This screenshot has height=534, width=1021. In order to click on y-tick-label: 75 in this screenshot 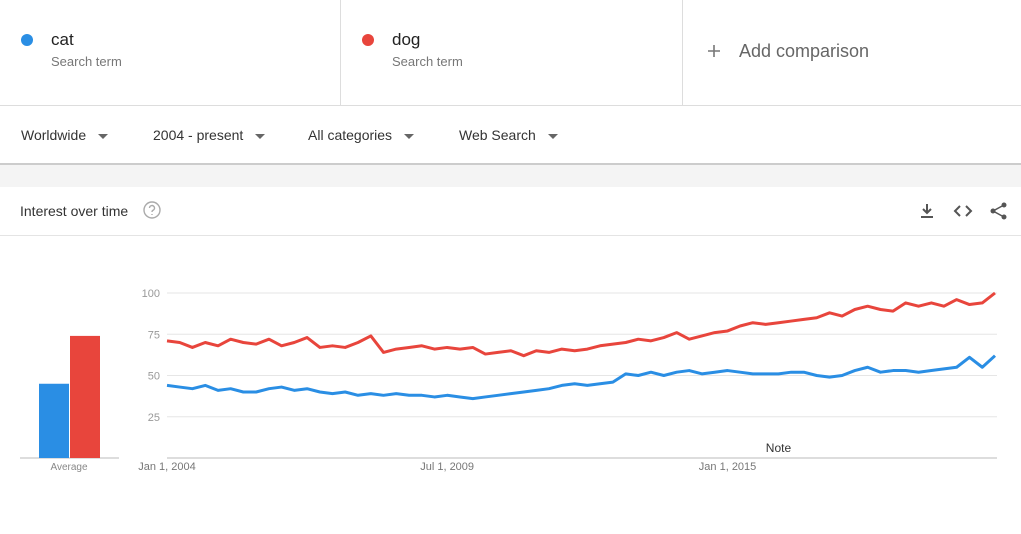, I will do `click(154, 335)`.